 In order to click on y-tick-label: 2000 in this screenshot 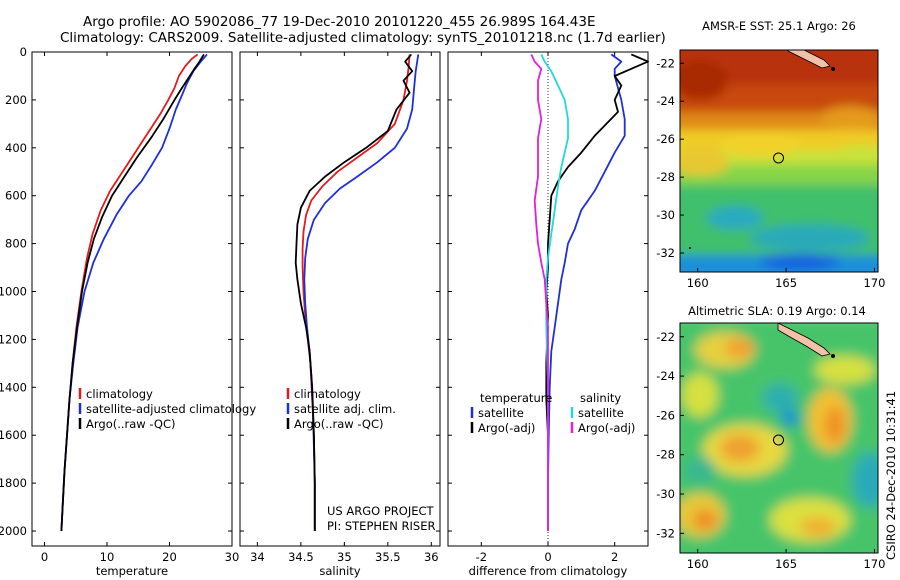, I will do `click(13, 531)`.